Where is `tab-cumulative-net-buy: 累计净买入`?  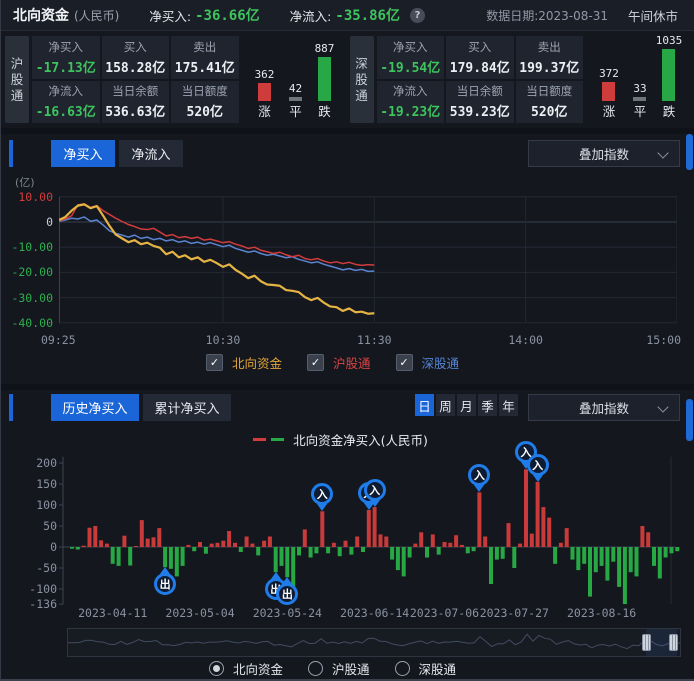 tab-cumulative-net-buy: 累计净买入 is located at coordinates (187, 407).